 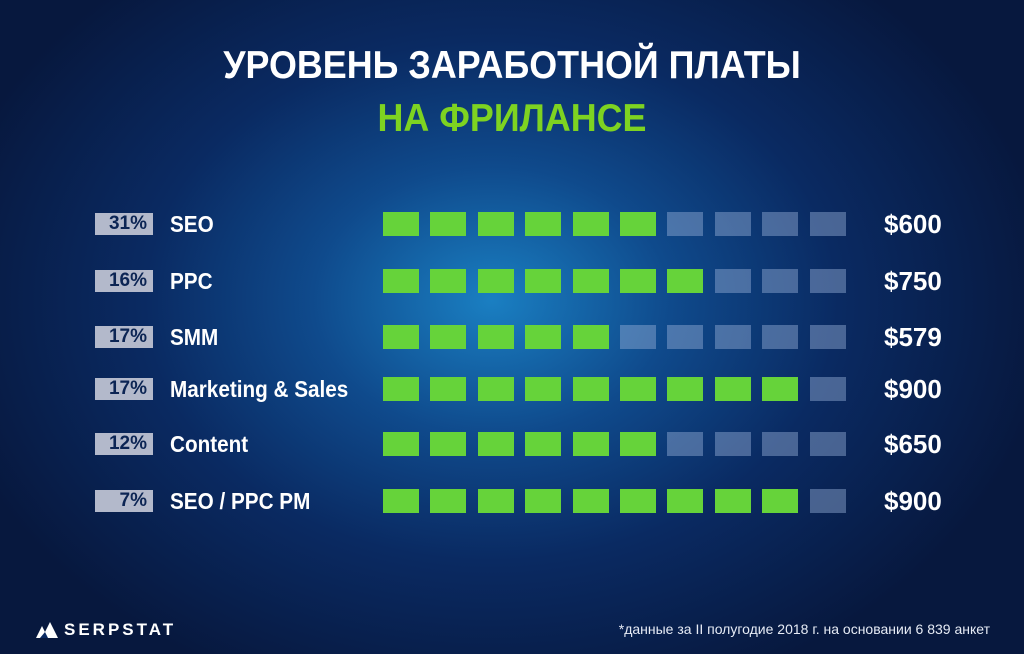 What do you see at coordinates (124, 224) in the screenshot?
I see `share-badge: 31%` at bounding box center [124, 224].